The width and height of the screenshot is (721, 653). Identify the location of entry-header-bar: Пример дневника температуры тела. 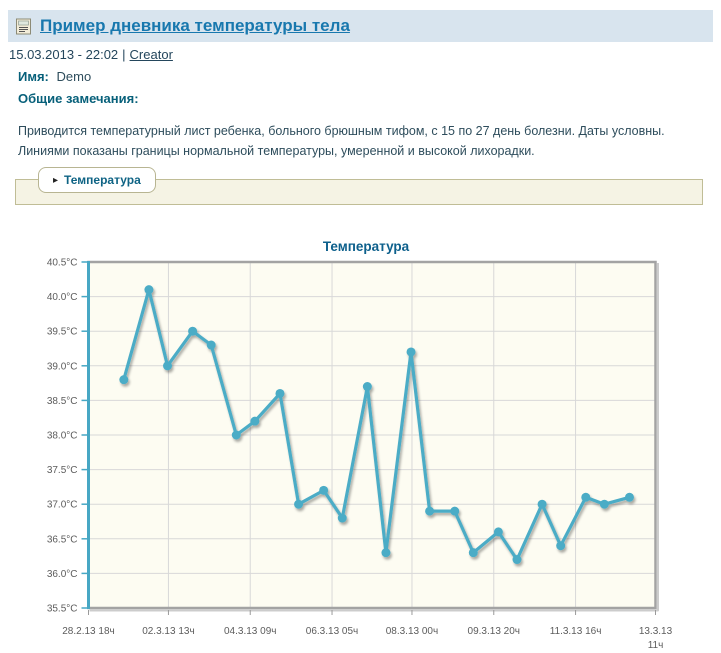
(360, 26).